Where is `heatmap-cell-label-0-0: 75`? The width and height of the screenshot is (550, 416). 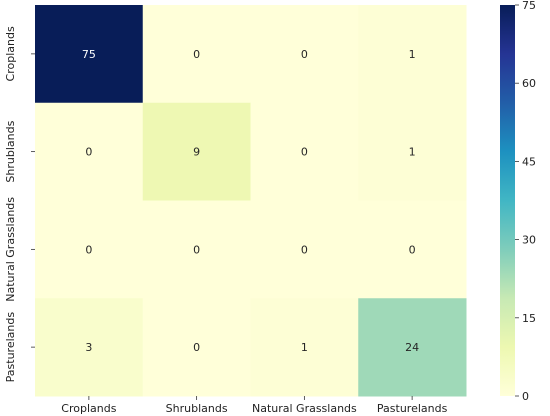
heatmap-cell-label-0-0: 75 is located at coordinates (89, 54).